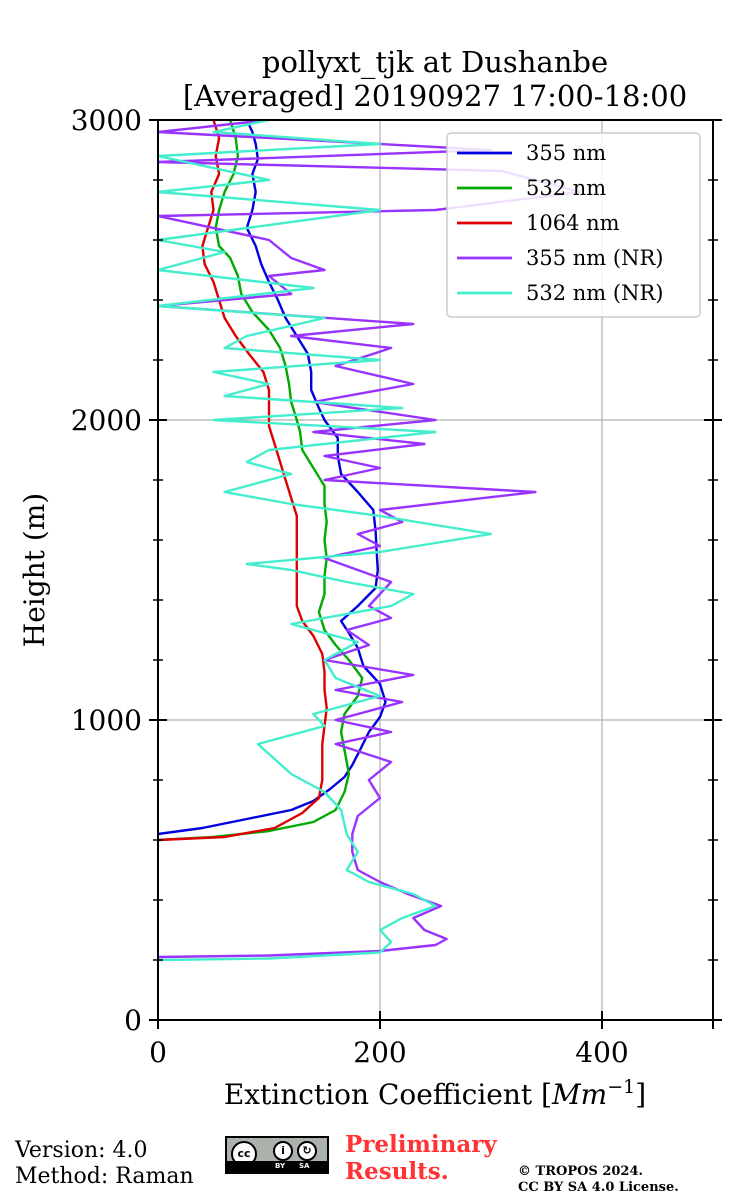  Describe the element at coordinates (106, 720) in the screenshot. I see `y-tick-label-1000: 1000` at that location.